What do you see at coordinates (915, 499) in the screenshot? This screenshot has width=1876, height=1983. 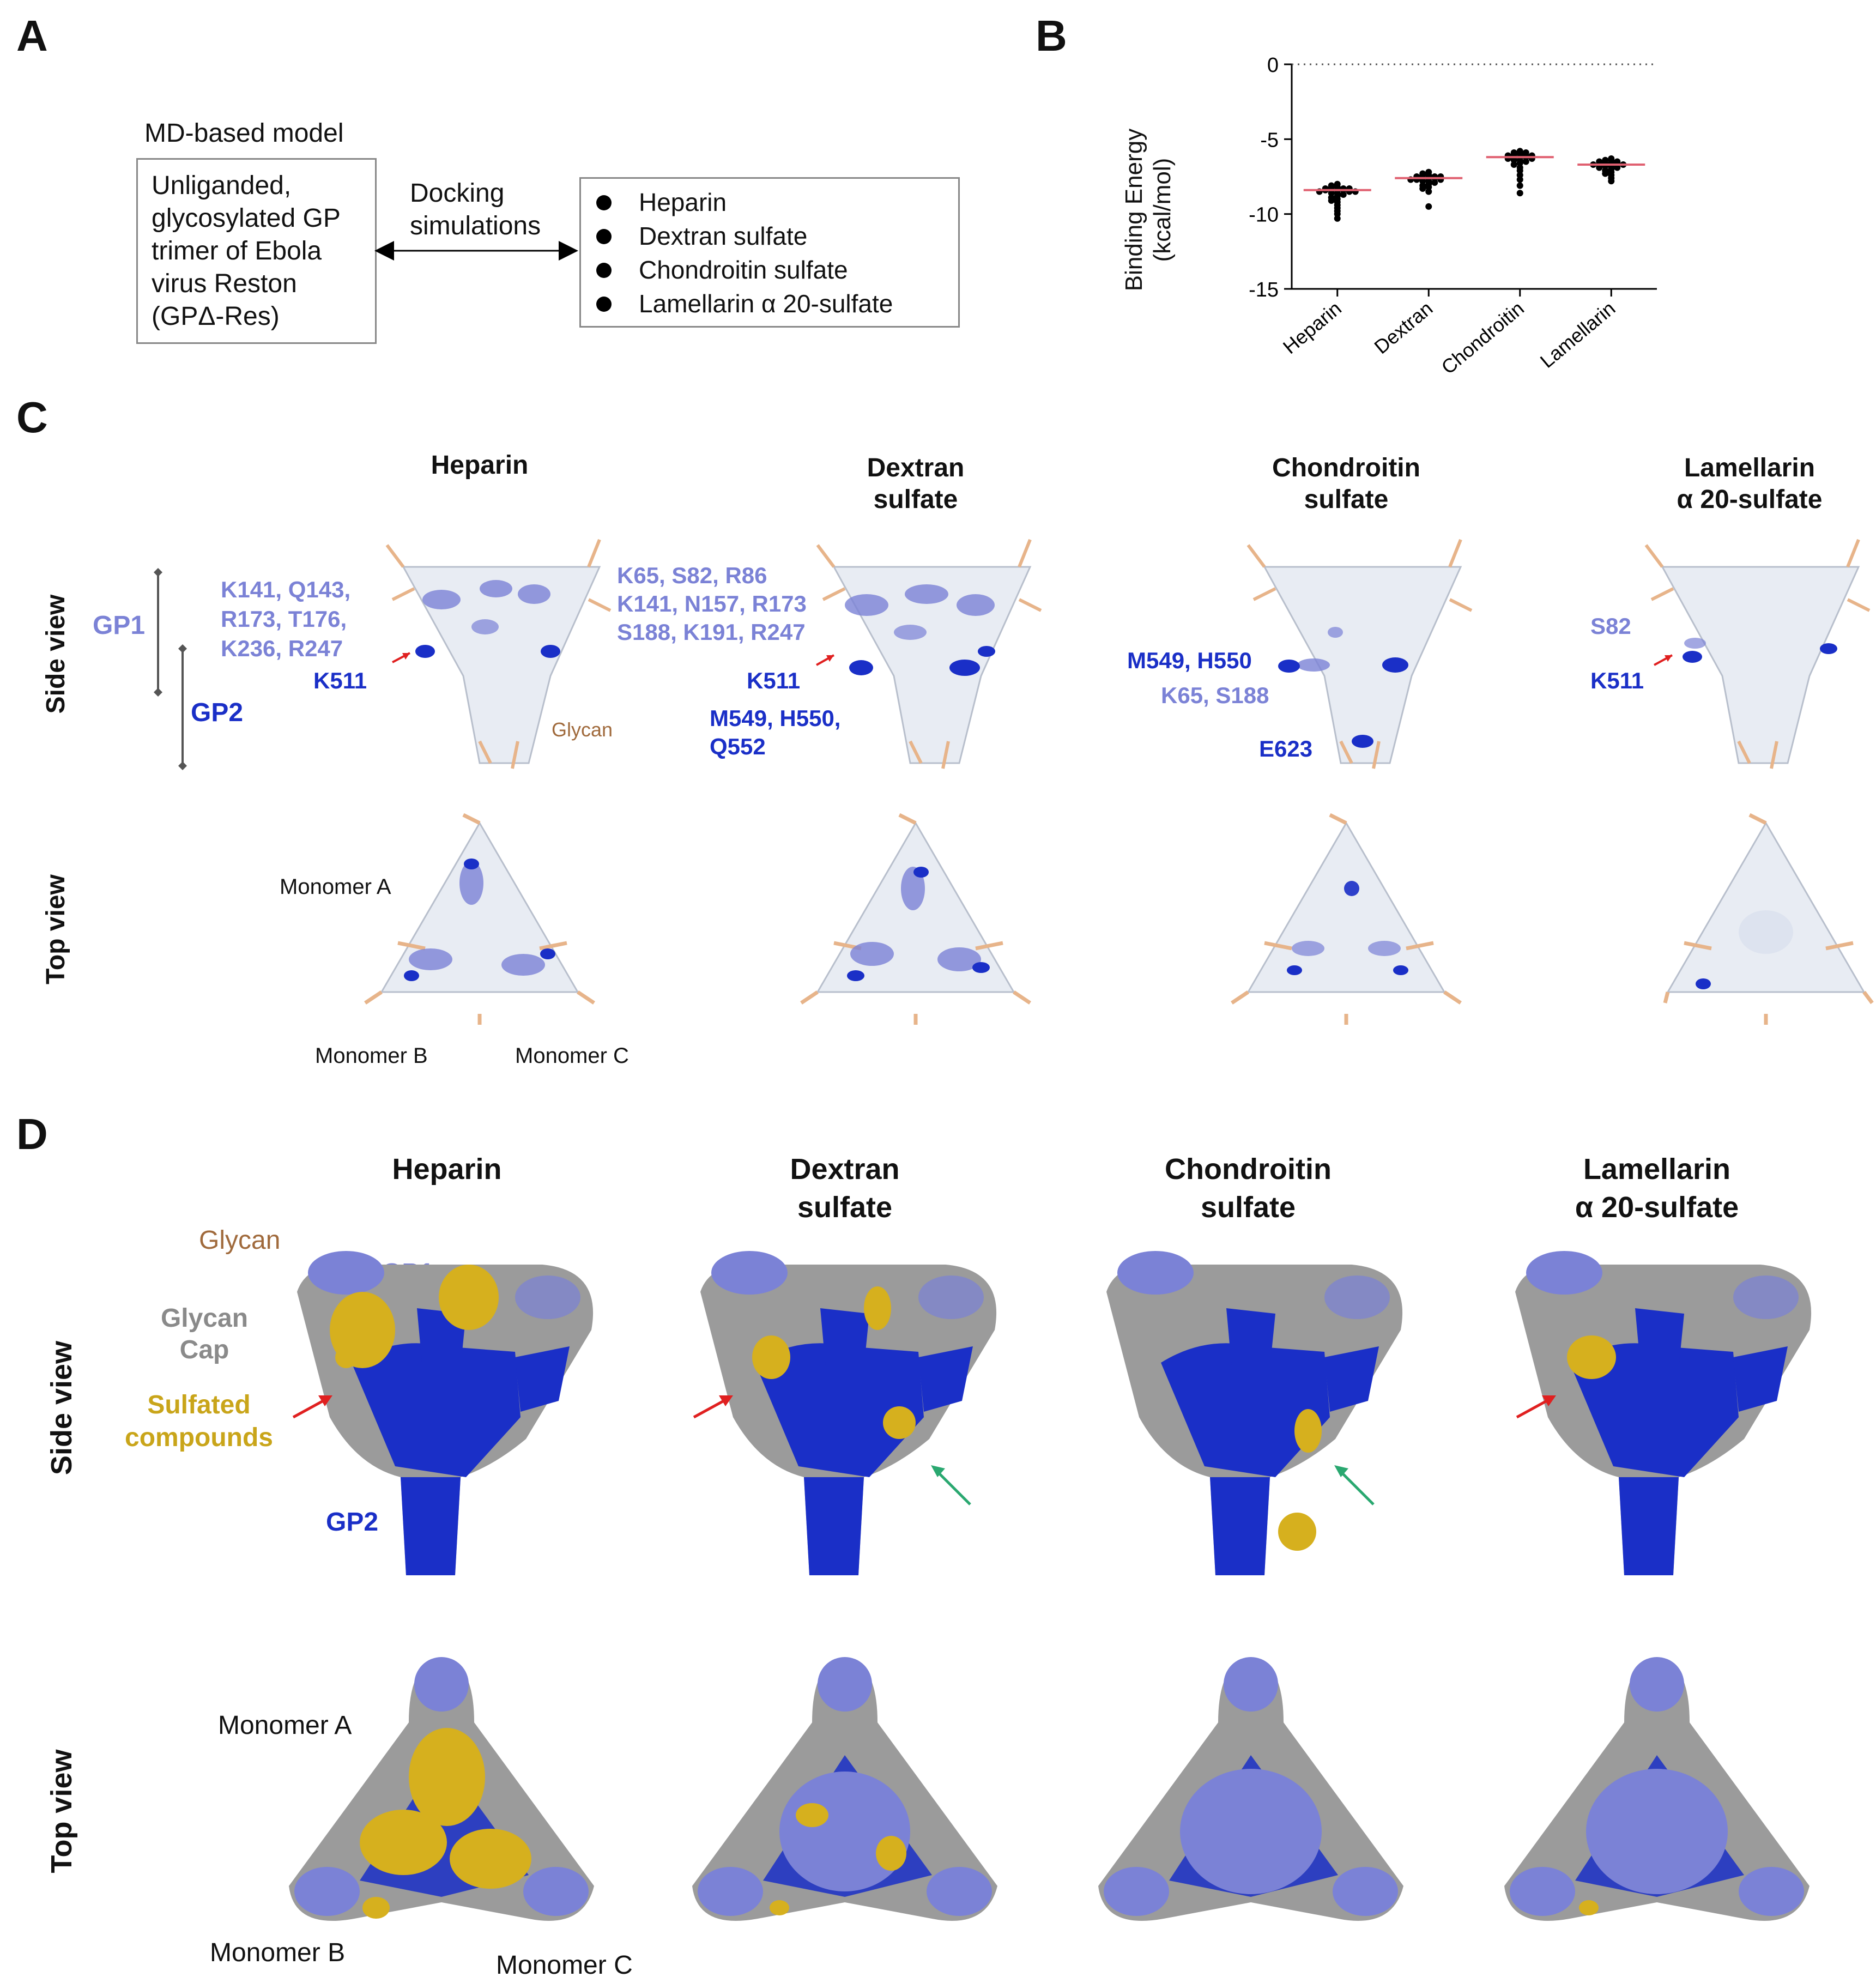 I see `c-title-line: sulfate` at bounding box center [915, 499].